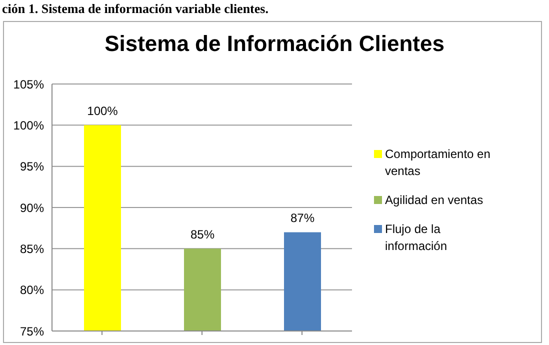 Image resolution: width=549 pixels, height=345 pixels. Describe the element at coordinates (416, 238) in the screenshot. I see `legend-label: Flujo de la información` at that location.